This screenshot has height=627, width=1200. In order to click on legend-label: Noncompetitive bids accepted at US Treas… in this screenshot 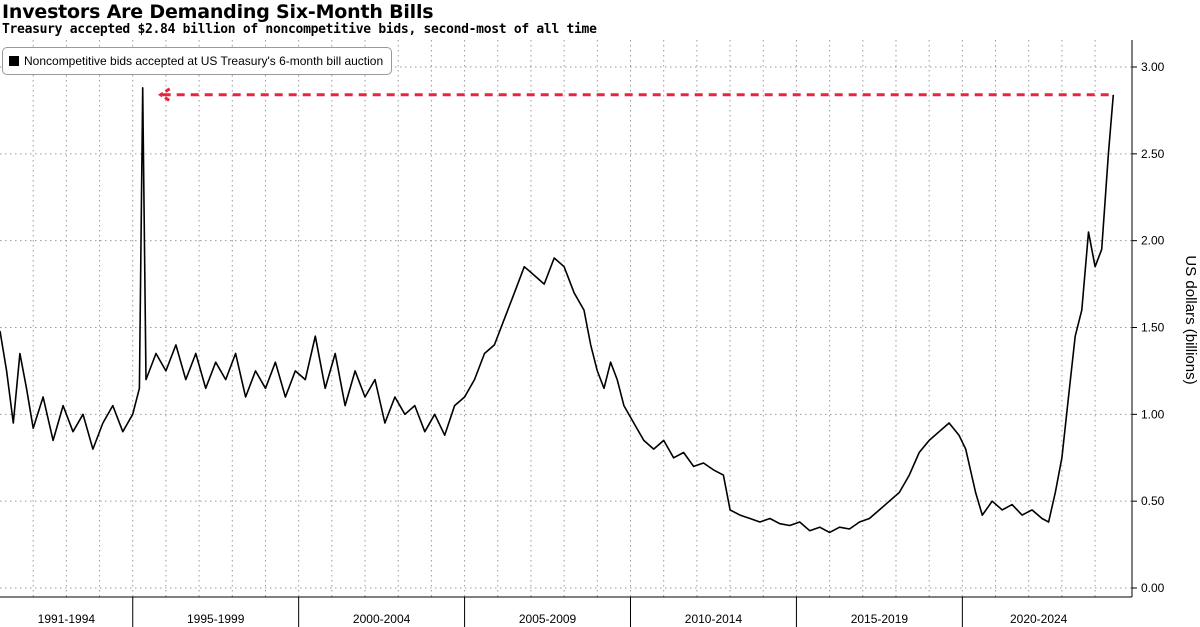, I will do `click(204, 61)`.